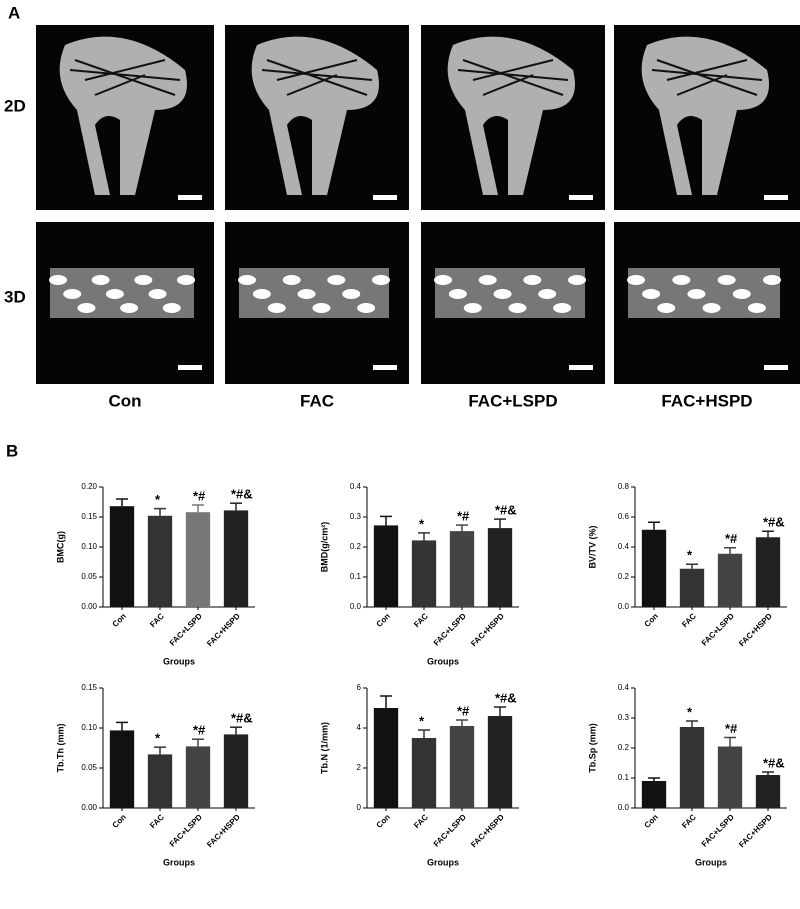  What do you see at coordinates (124, 400) in the screenshot?
I see `column-label: Con` at bounding box center [124, 400].